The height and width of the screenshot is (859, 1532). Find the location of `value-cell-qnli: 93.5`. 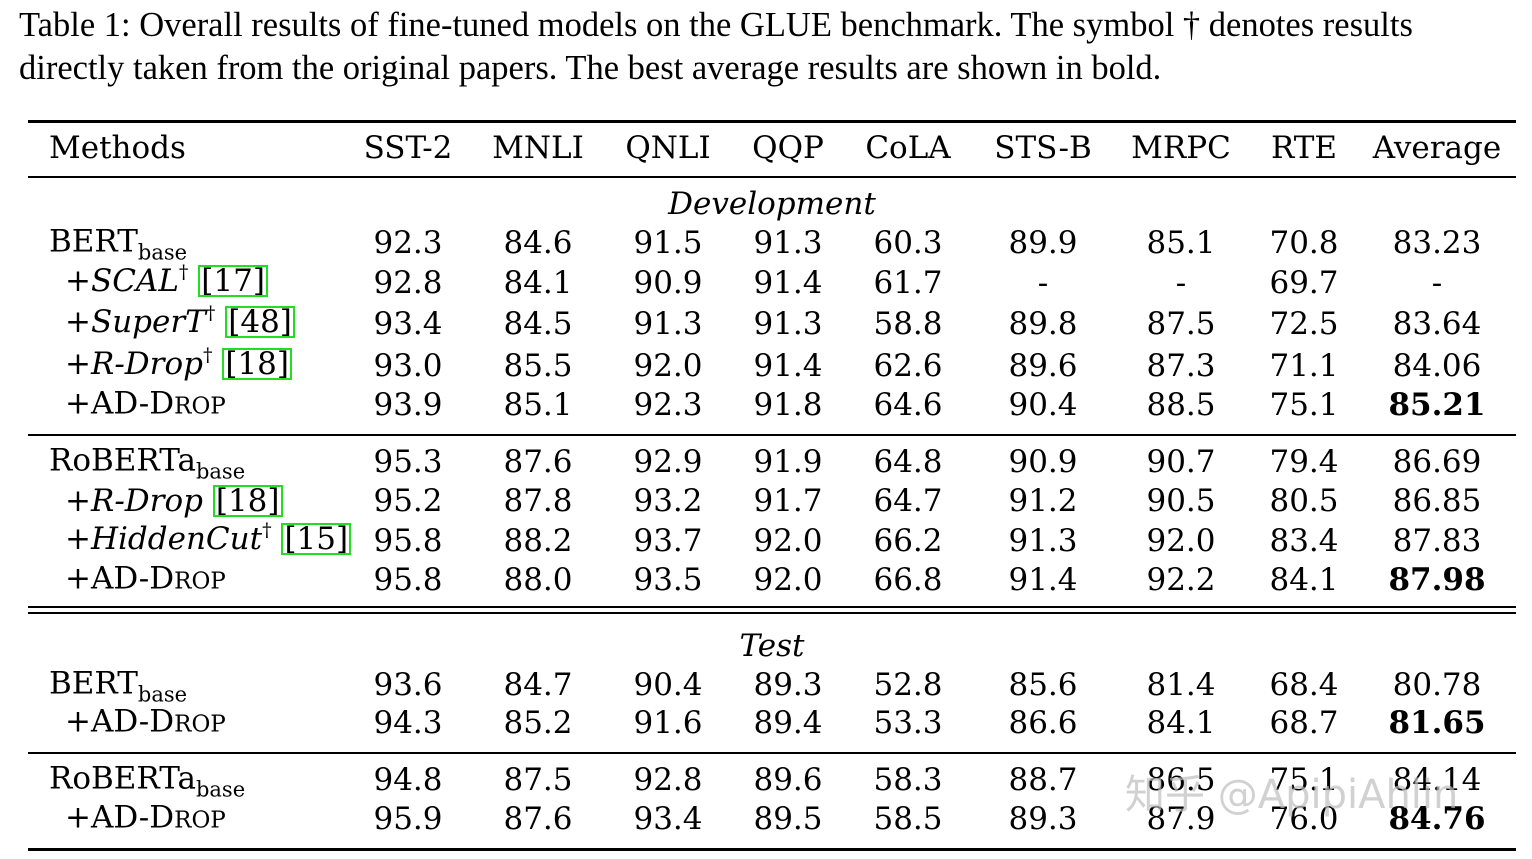

value-cell-qnli: 93.5 is located at coordinates (668, 580).